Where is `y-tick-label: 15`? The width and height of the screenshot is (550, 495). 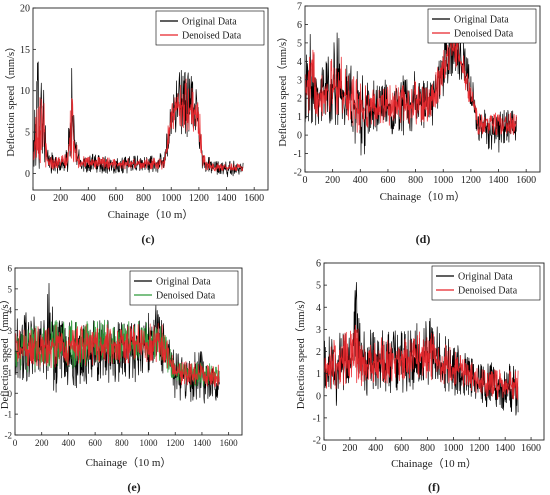 y-tick-label: 15 is located at coordinates (25, 50).